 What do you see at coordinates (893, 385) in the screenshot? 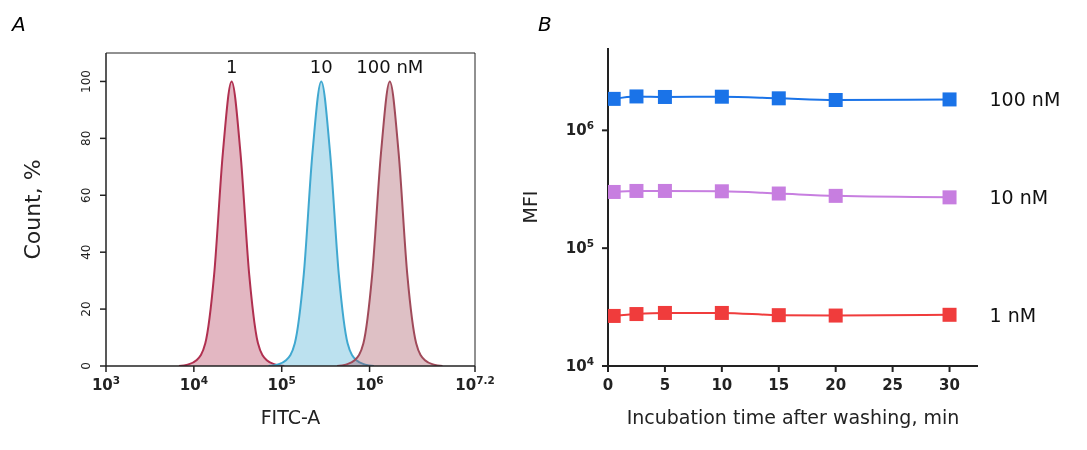
I see `x-tick-label: 25` at bounding box center [893, 385].